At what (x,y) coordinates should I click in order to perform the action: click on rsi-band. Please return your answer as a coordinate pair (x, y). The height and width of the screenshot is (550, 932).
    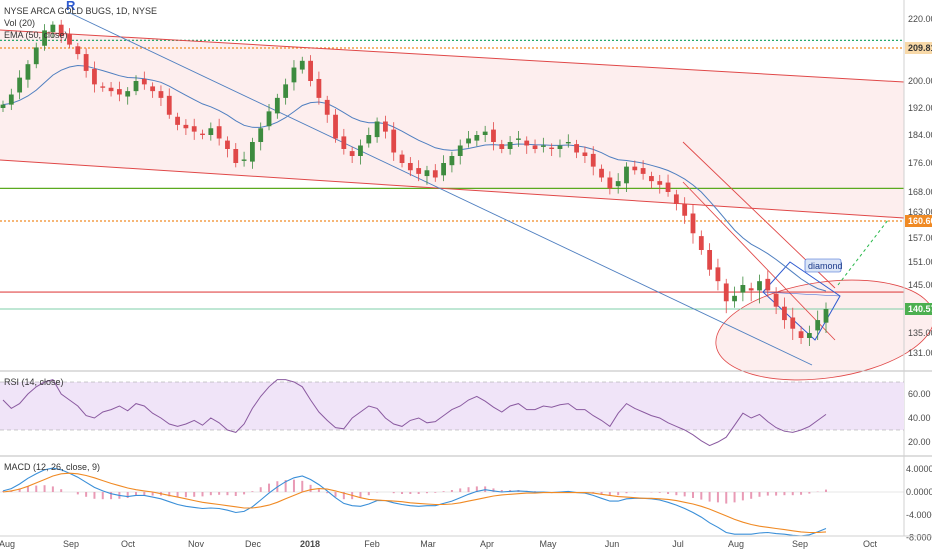
    Looking at the image, I should click on (452, 406).